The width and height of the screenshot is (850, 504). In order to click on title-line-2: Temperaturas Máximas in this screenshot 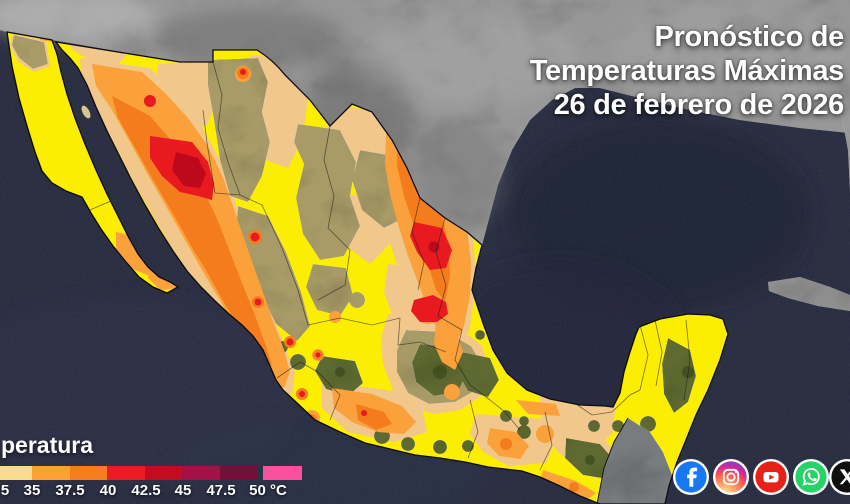, I will do `click(687, 71)`.